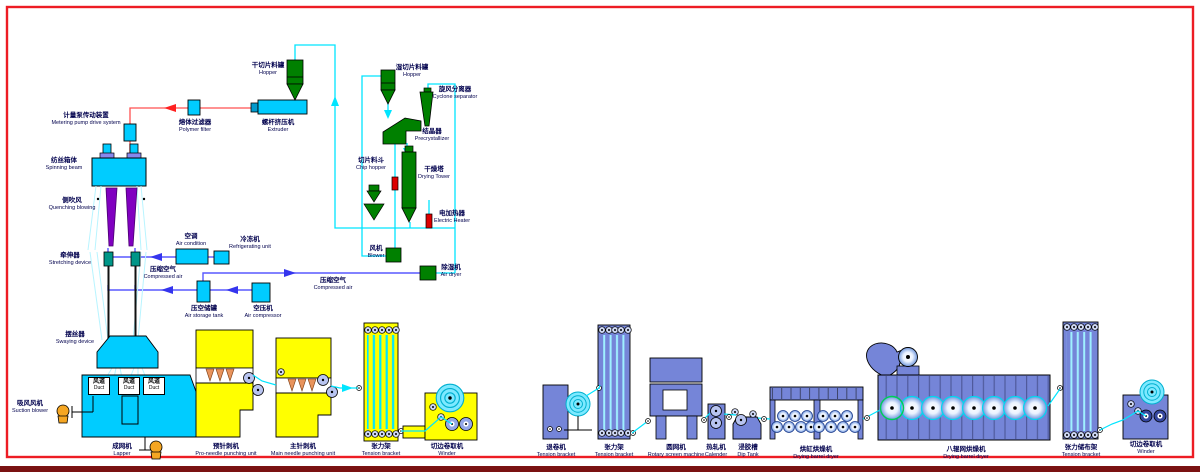 This screenshot has height=474, width=1200. Describe the element at coordinates (426, 107) in the screenshot. I see `cyclone-separator-shape` at that location.